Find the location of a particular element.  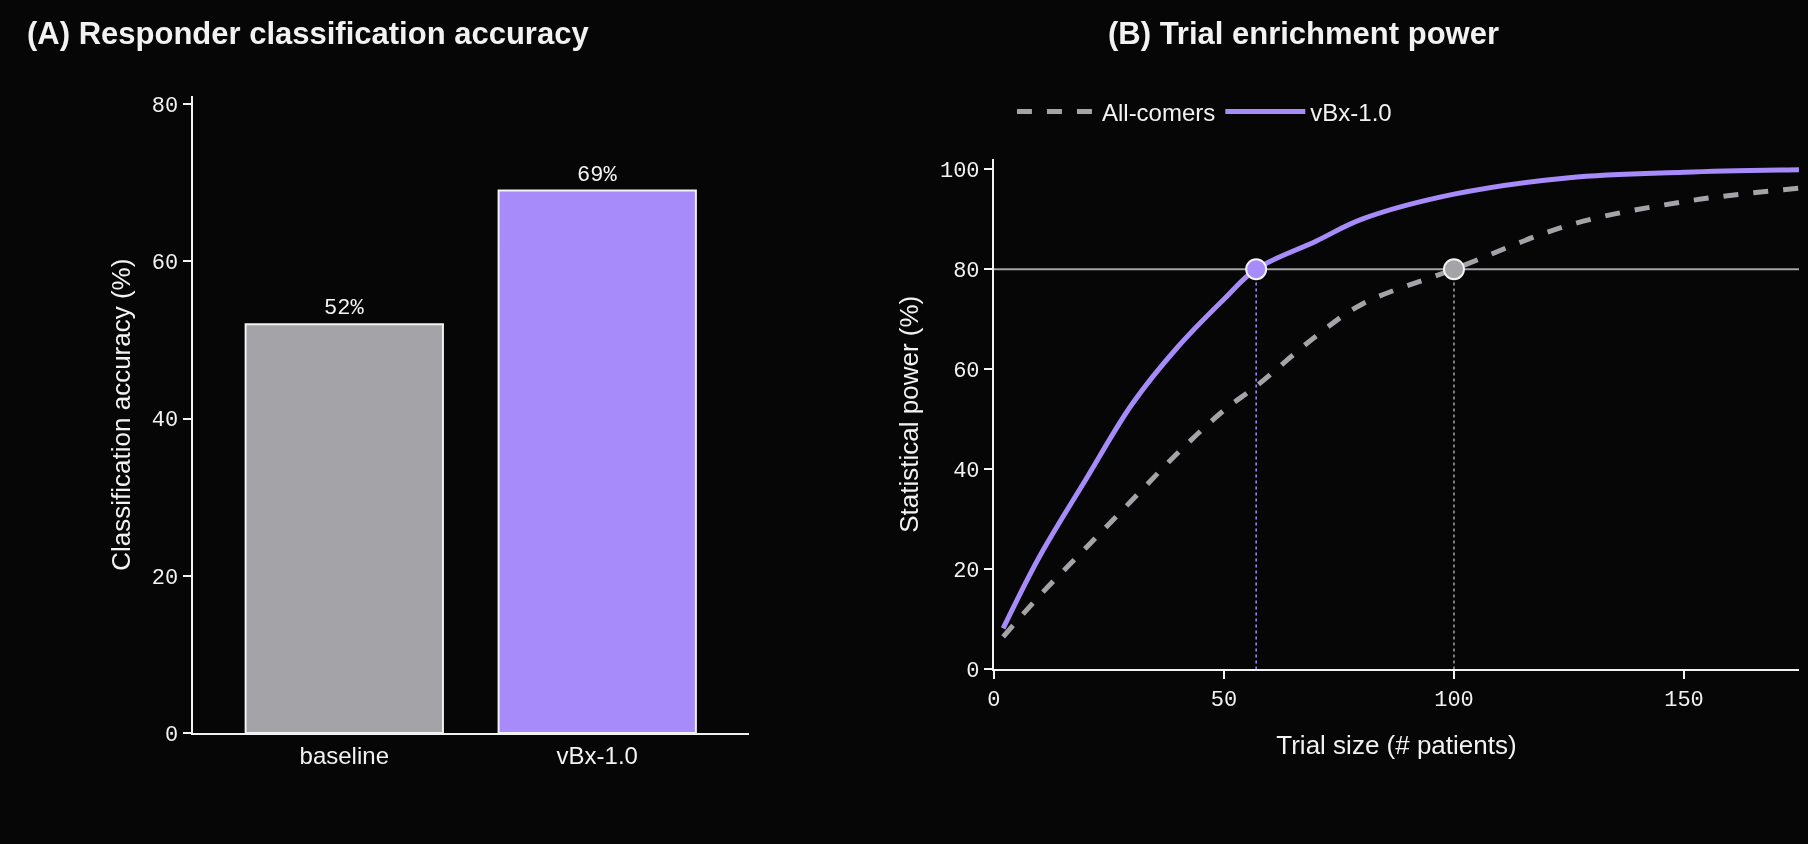

legend-label: All-comers is located at coordinates (1158, 112).